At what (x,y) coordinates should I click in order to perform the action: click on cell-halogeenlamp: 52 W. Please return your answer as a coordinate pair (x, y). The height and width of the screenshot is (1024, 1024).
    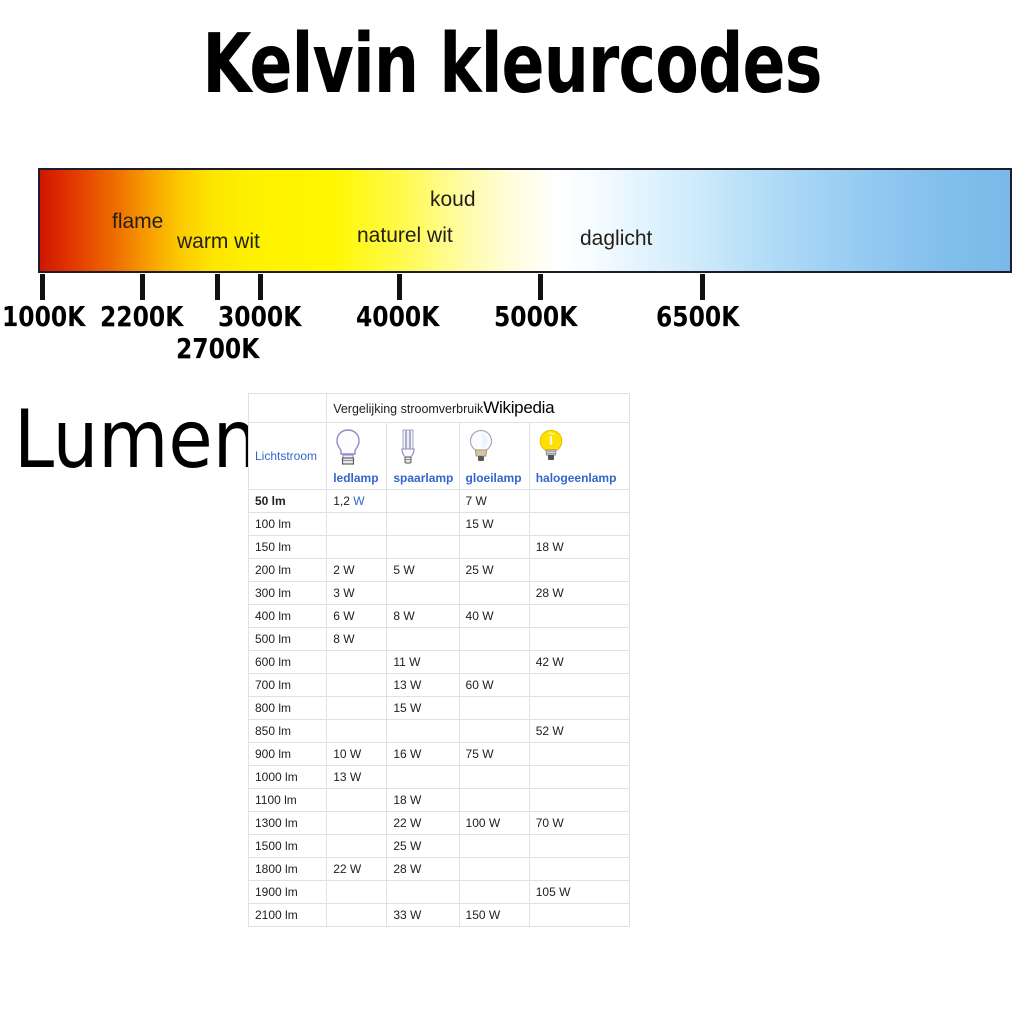
    Looking at the image, I should click on (579, 731).